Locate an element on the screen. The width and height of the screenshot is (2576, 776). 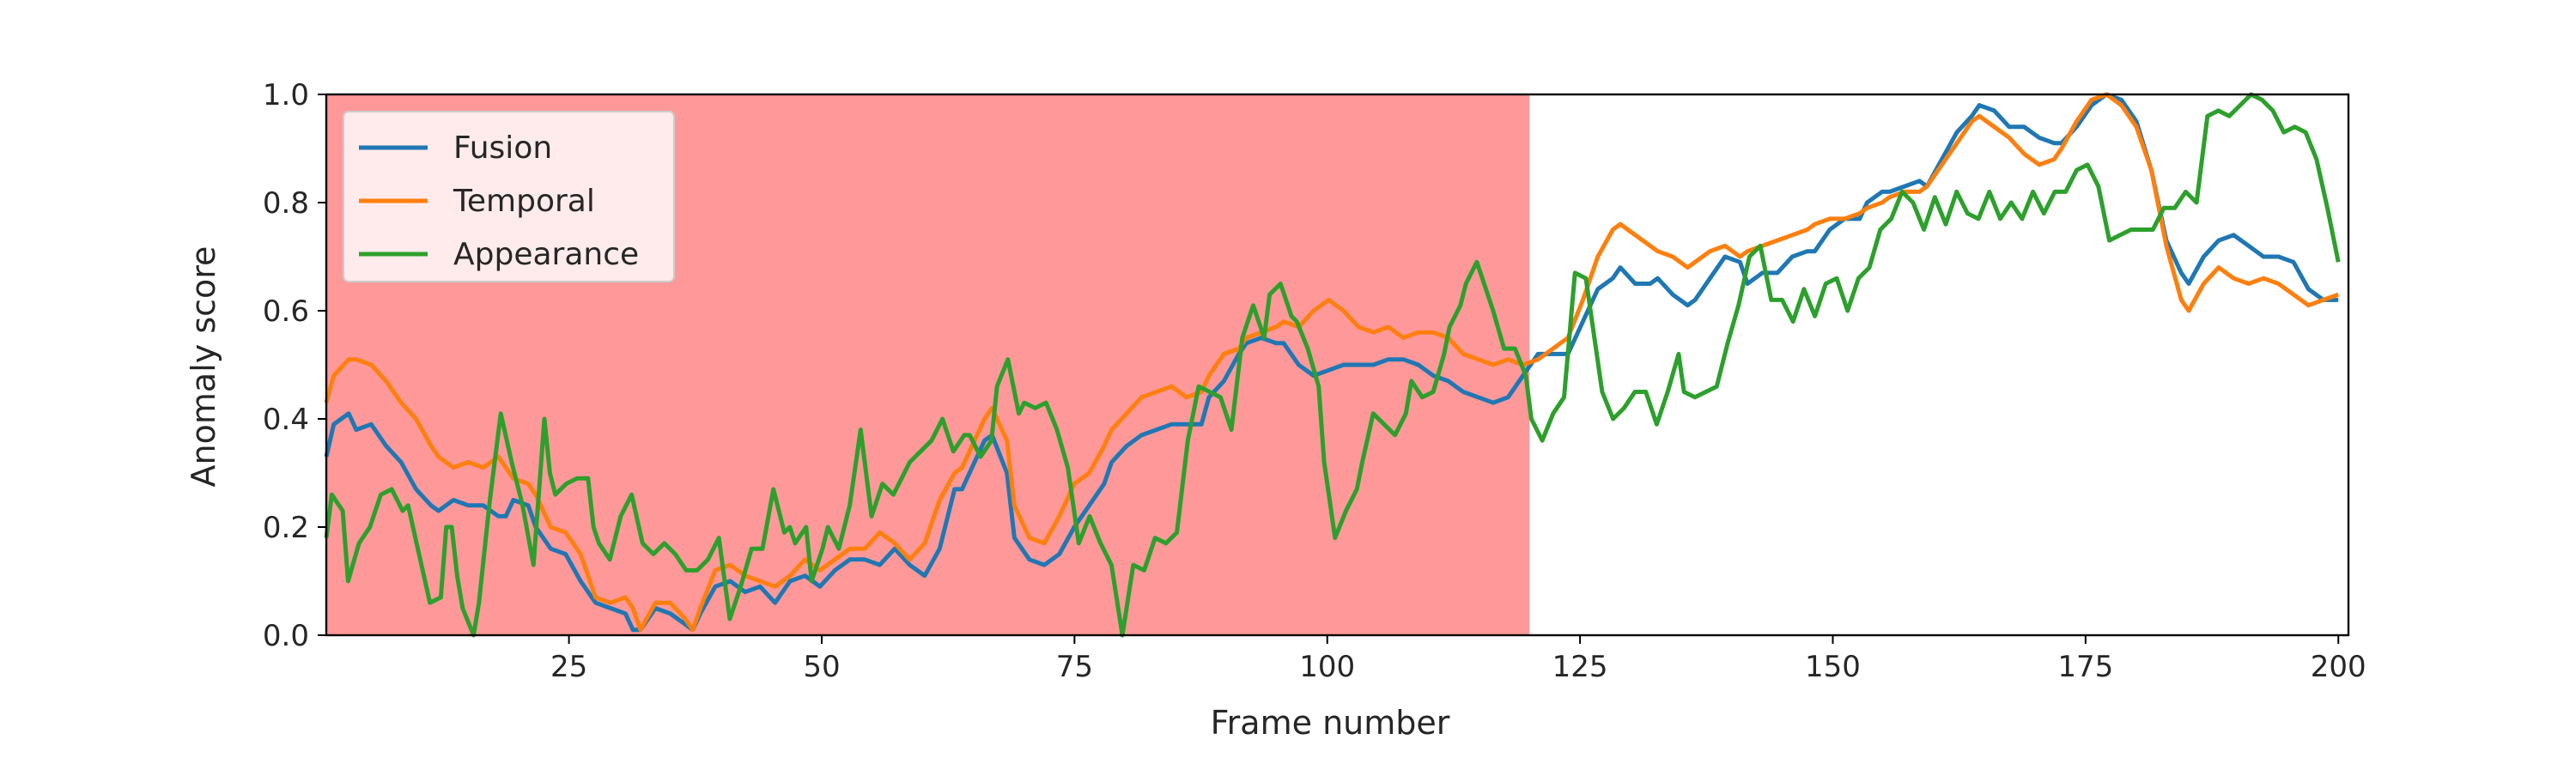
legend-box is located at coordinates (509, 197).